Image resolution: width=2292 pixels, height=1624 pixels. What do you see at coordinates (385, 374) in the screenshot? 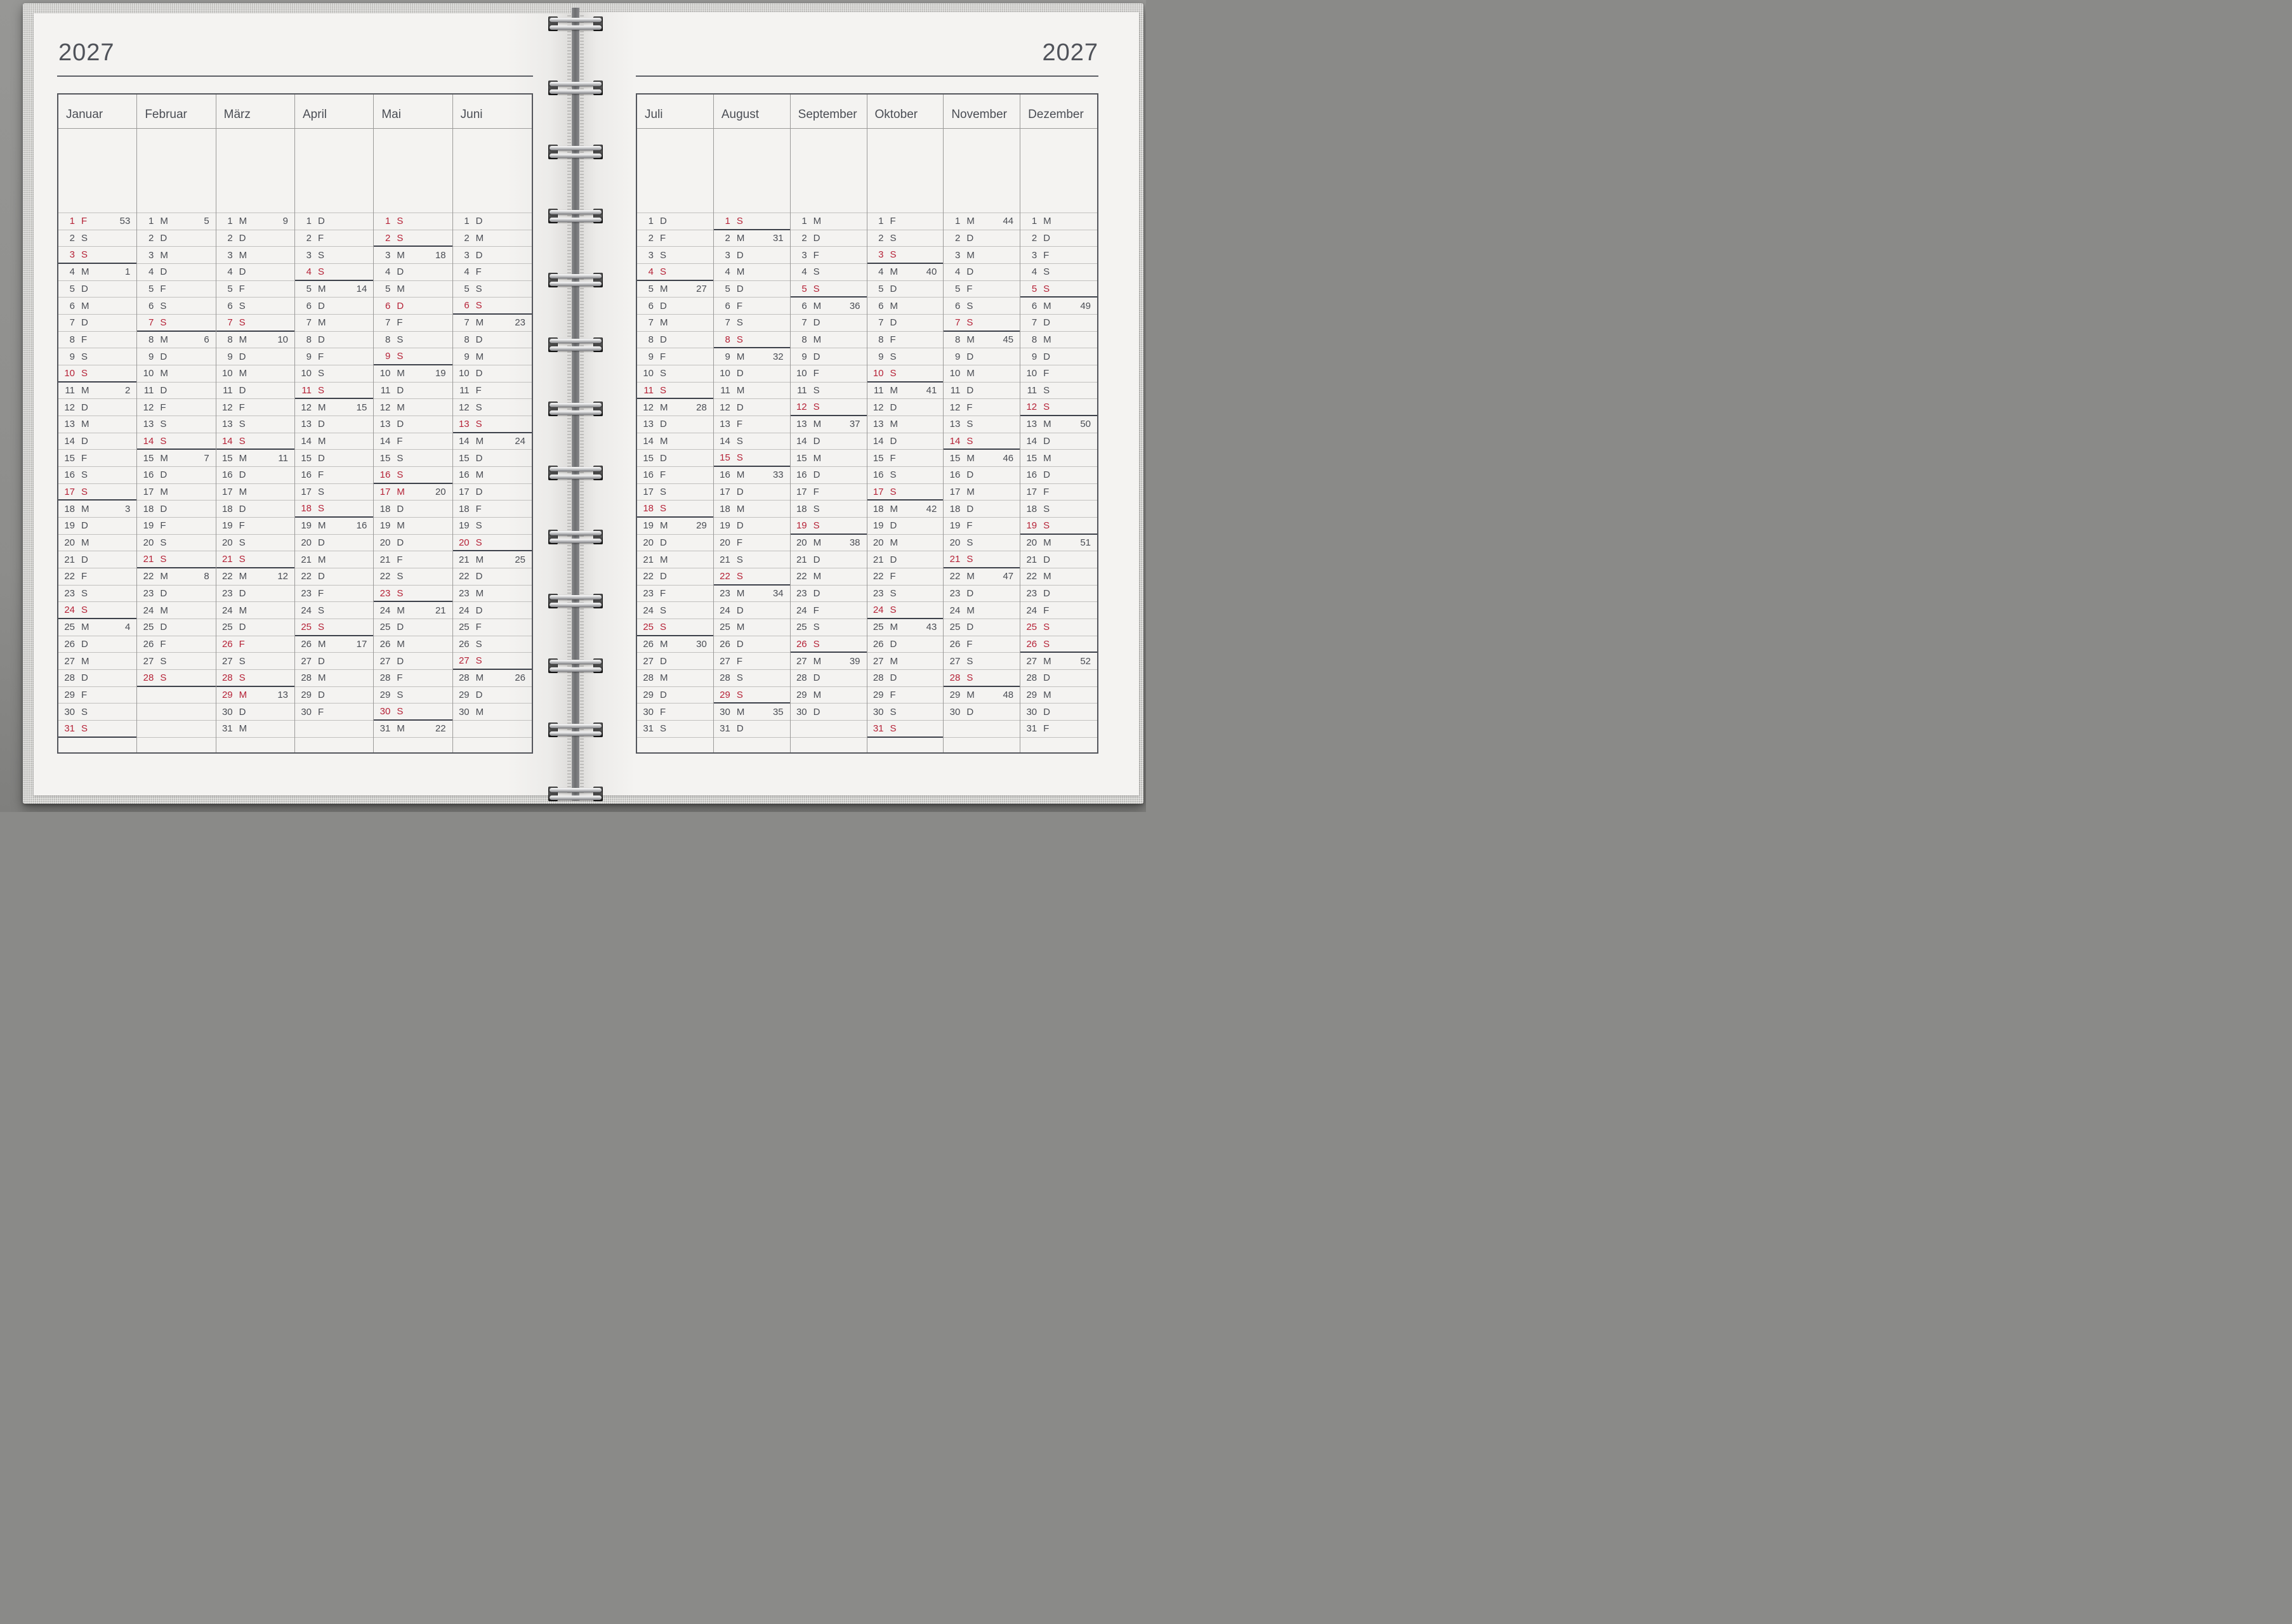
I see `day-number: 10` at bounding box center [385, 374].